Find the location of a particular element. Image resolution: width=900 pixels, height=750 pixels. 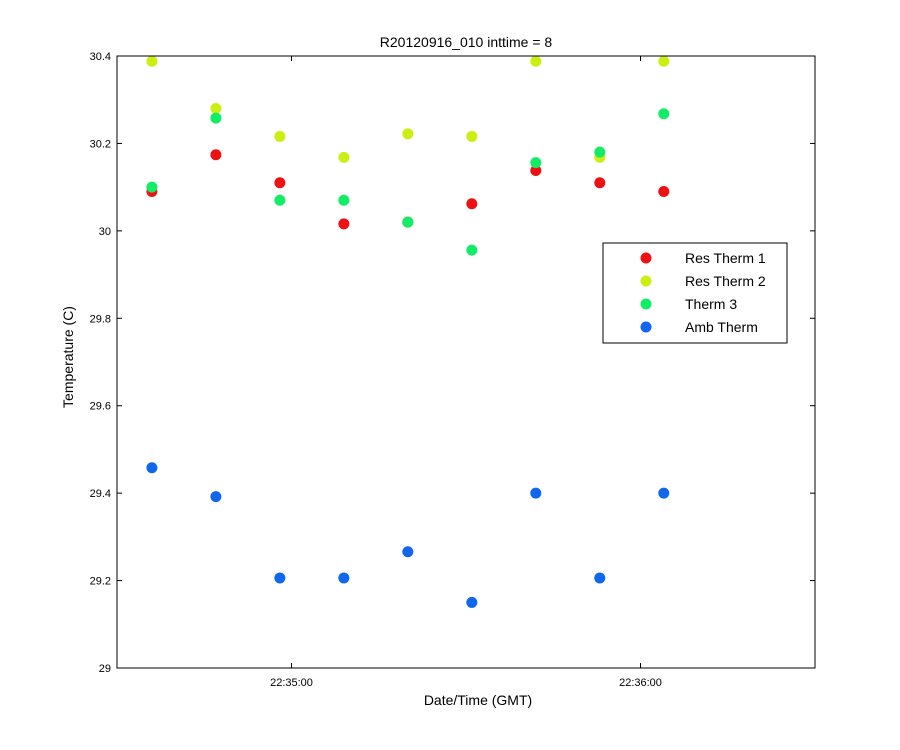

legend-label-res-therm-1: Res Therm 1 is located at coordinates (725, 258).